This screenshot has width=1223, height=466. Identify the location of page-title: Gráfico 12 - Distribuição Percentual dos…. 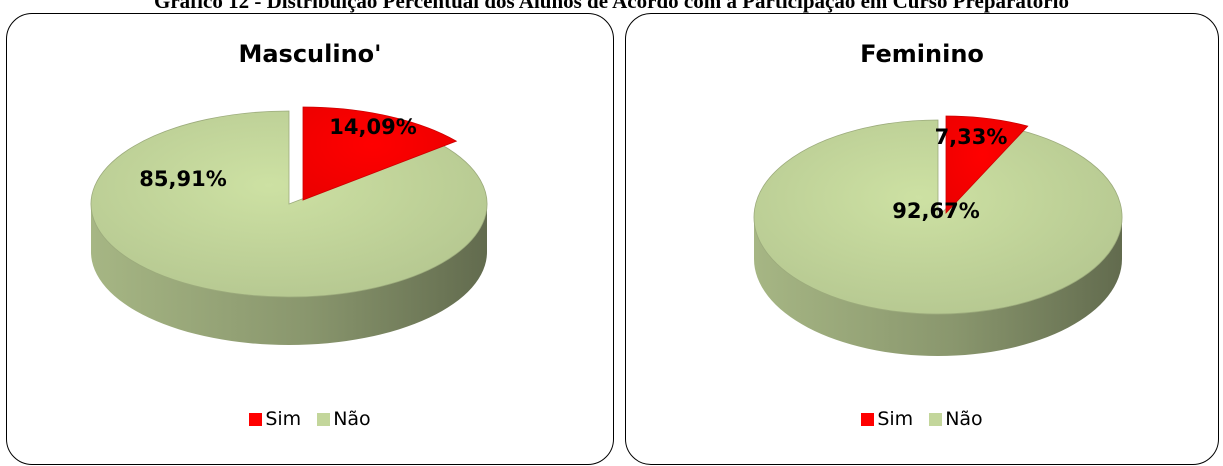
(611, 6).